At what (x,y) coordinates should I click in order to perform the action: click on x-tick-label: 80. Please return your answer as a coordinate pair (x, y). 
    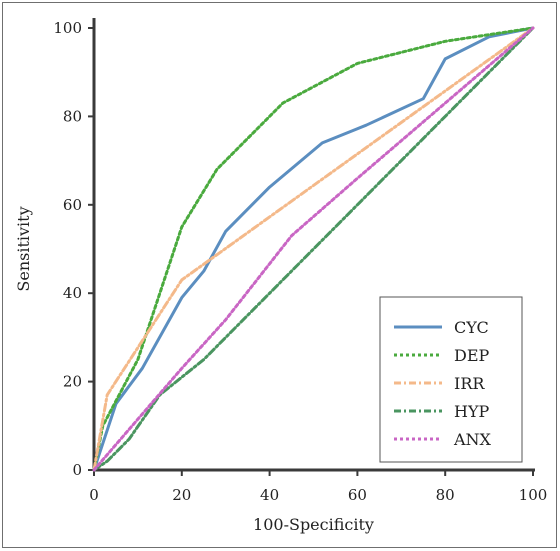
    Looking at the image, I should click on (445, 495).